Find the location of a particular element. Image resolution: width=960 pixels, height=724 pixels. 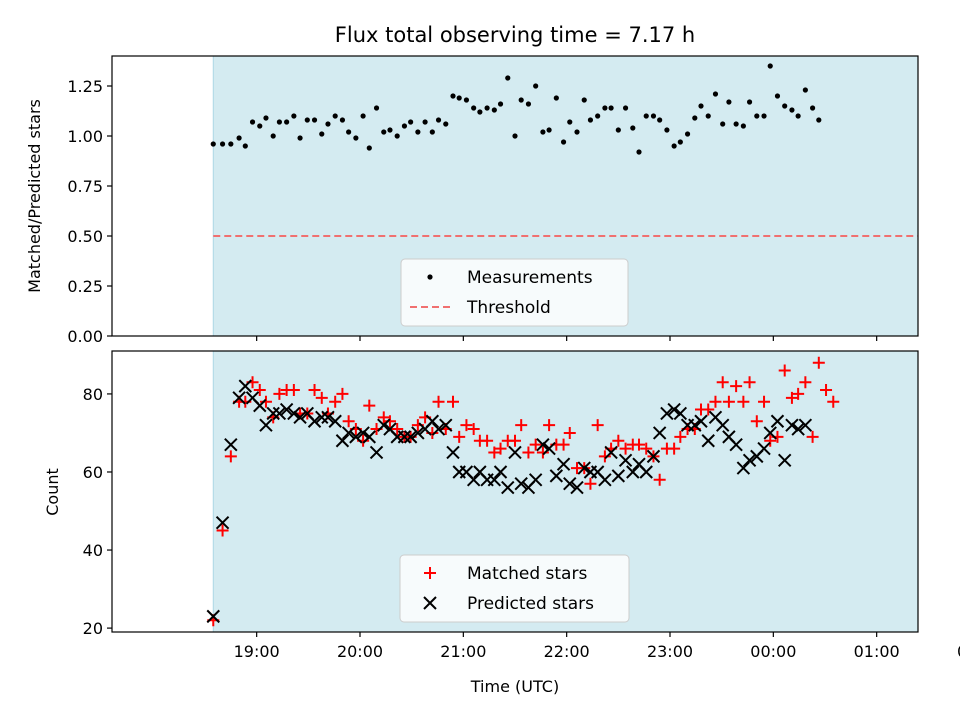

top-legend-box is located at coordinates (514, 292).